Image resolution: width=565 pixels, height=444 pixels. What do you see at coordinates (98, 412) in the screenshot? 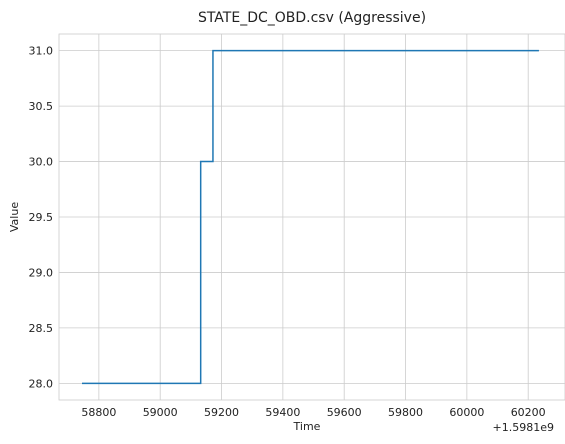
I see `x-tick-label: 58800` at bounding box center [98, 412].